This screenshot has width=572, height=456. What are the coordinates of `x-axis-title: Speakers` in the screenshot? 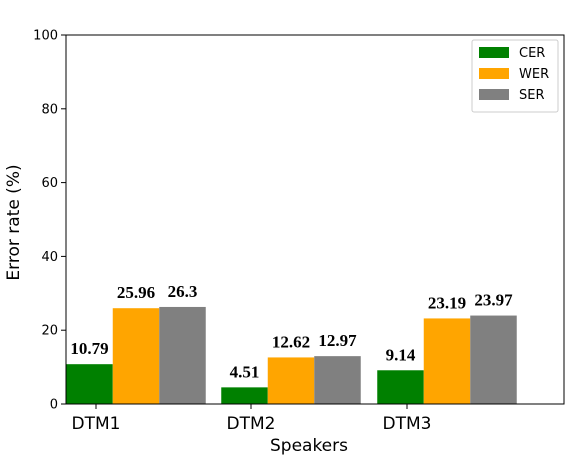 It's located at (309, 446).